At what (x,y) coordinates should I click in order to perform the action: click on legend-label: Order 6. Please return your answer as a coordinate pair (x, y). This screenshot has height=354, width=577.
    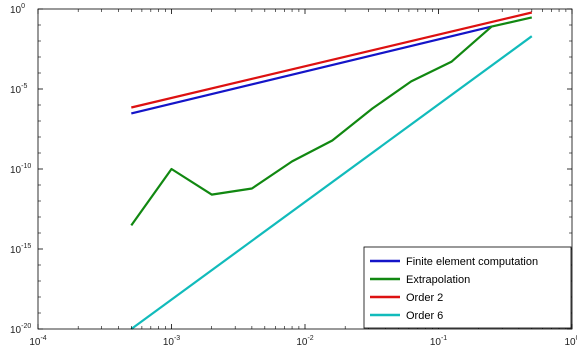
    Looking at the image, I should click on (424, 316).